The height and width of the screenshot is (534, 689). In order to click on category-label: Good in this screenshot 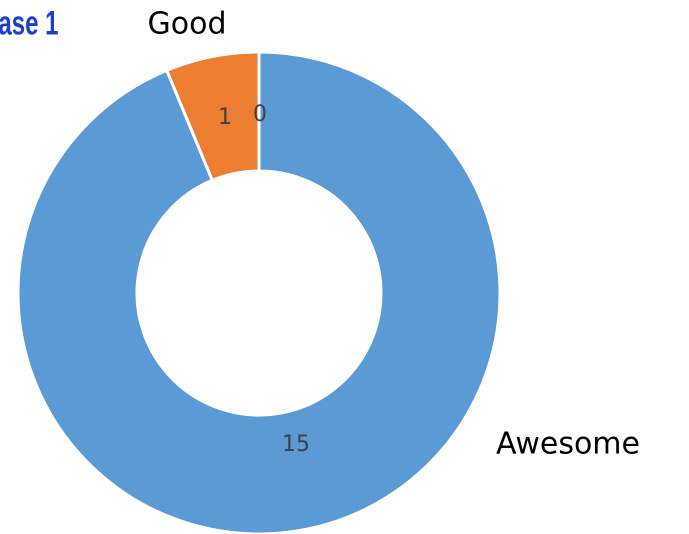, I will do `click(187, 24)`.